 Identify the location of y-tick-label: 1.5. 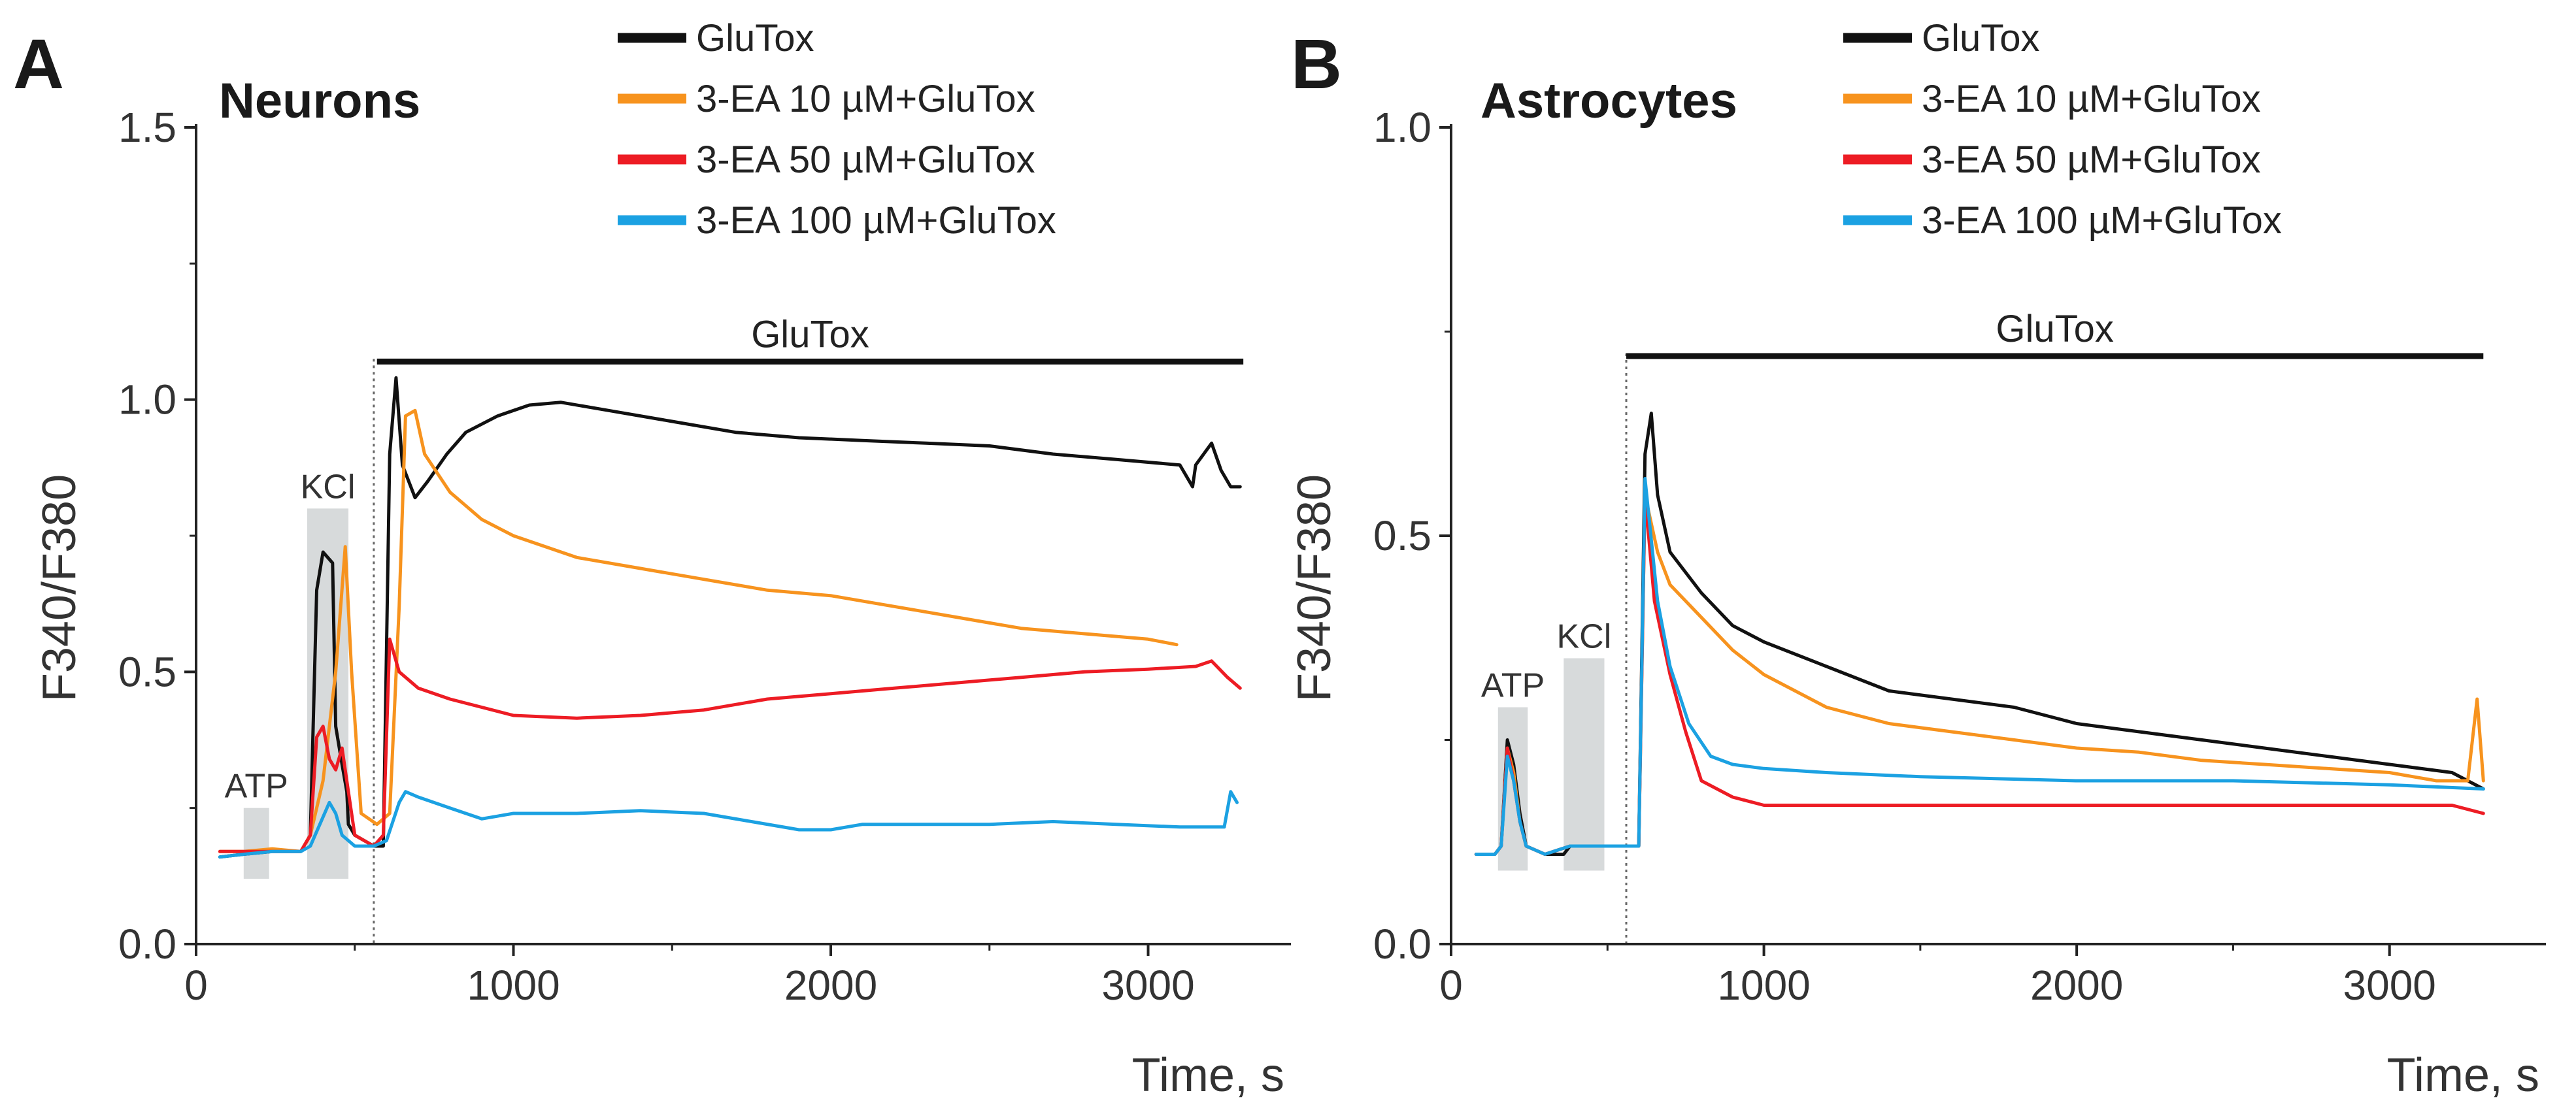
(147, 127).